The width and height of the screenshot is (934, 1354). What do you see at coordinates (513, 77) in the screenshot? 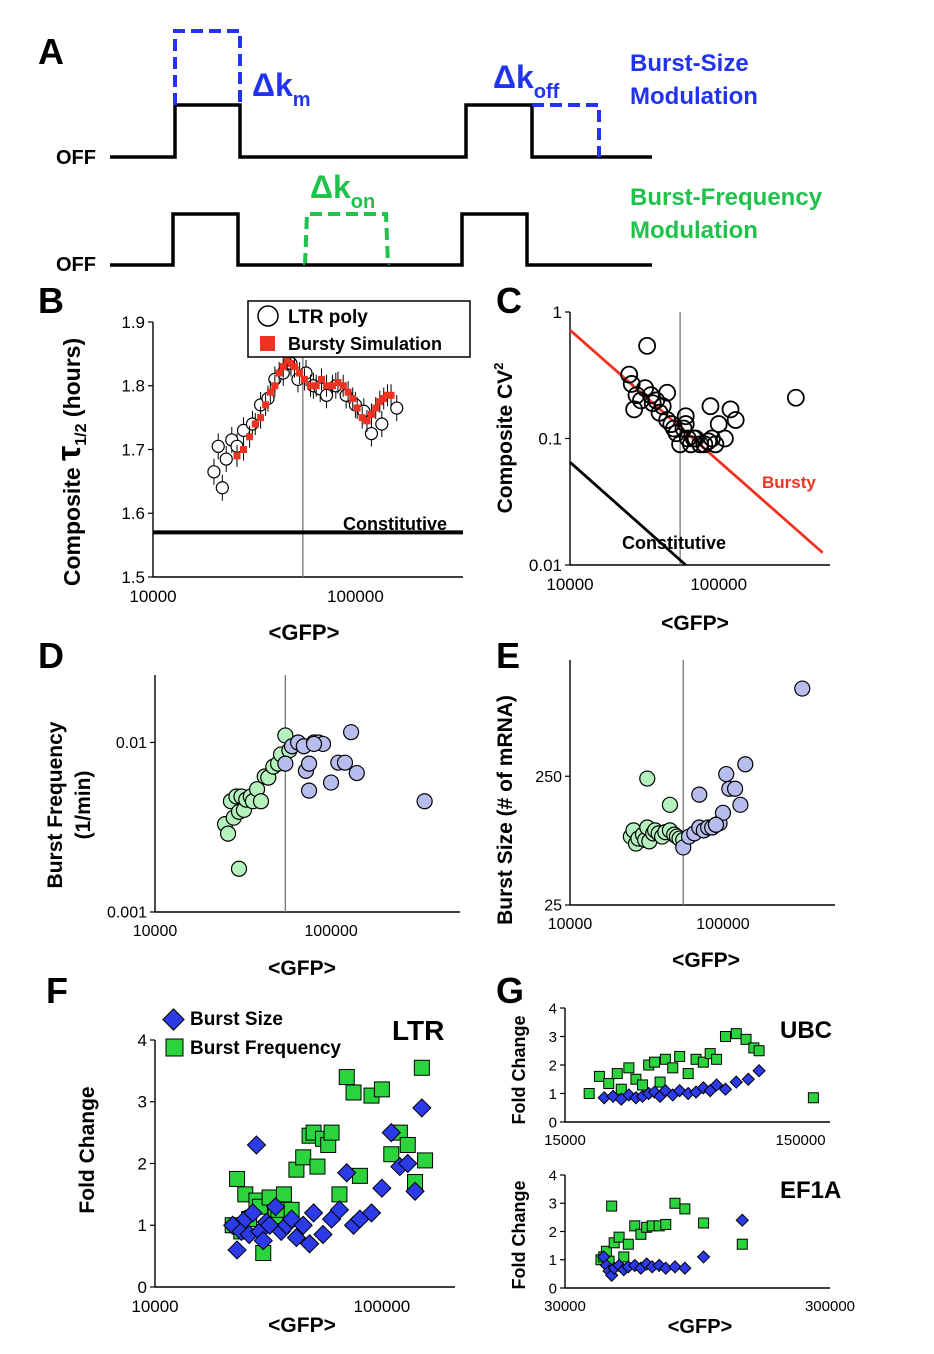
I see `delta-koff-symbol: Δk` at bounding box center [513, 77].